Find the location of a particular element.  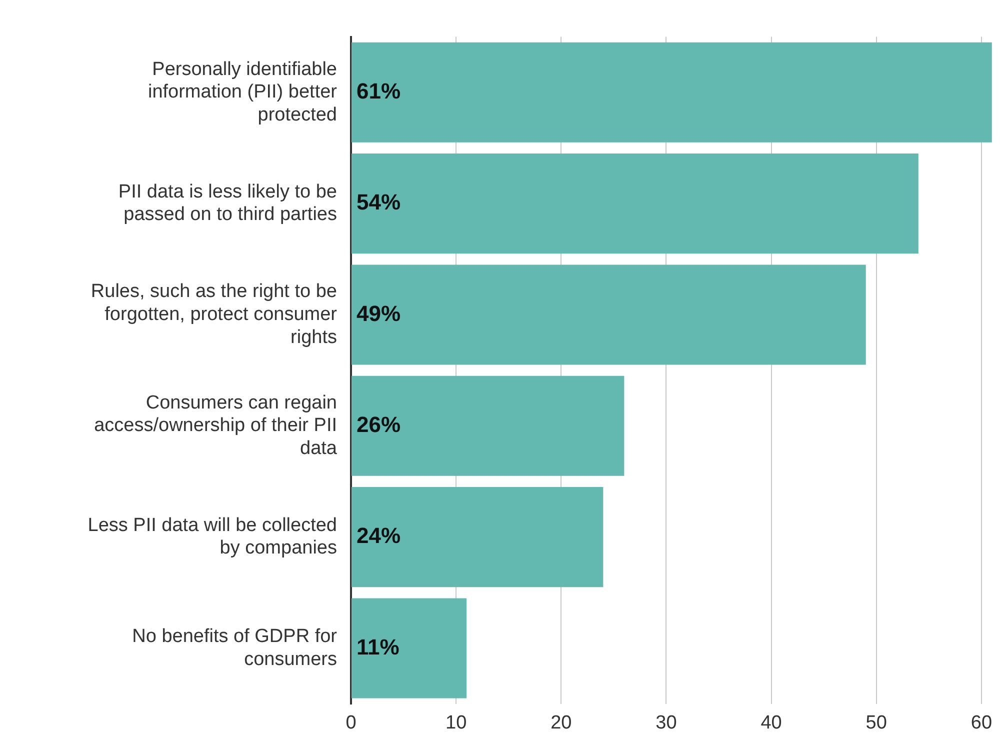

y-tick-label: Personally identifiable information (PII) better protected is located at coordinates (243, 92).